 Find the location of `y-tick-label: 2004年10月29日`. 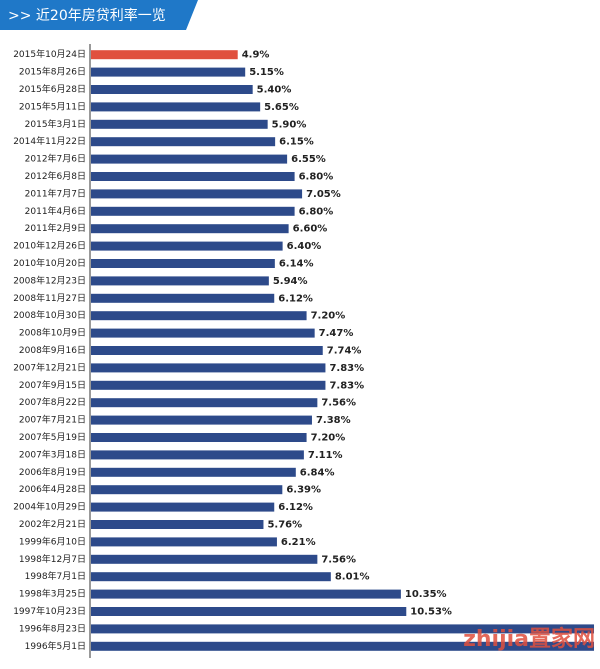

y-tick-label: 2004年10月29日 is located at coordinates (49, 507).